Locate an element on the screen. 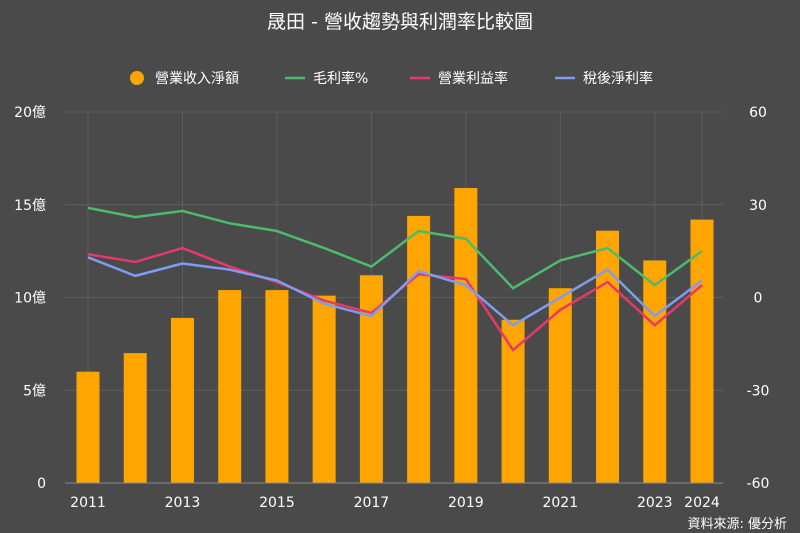 This screenshot has height=533, width=800. chart-title: 晟田 - 營收趨勢與利潤率比較圖 is located at coordinates (400, 22).